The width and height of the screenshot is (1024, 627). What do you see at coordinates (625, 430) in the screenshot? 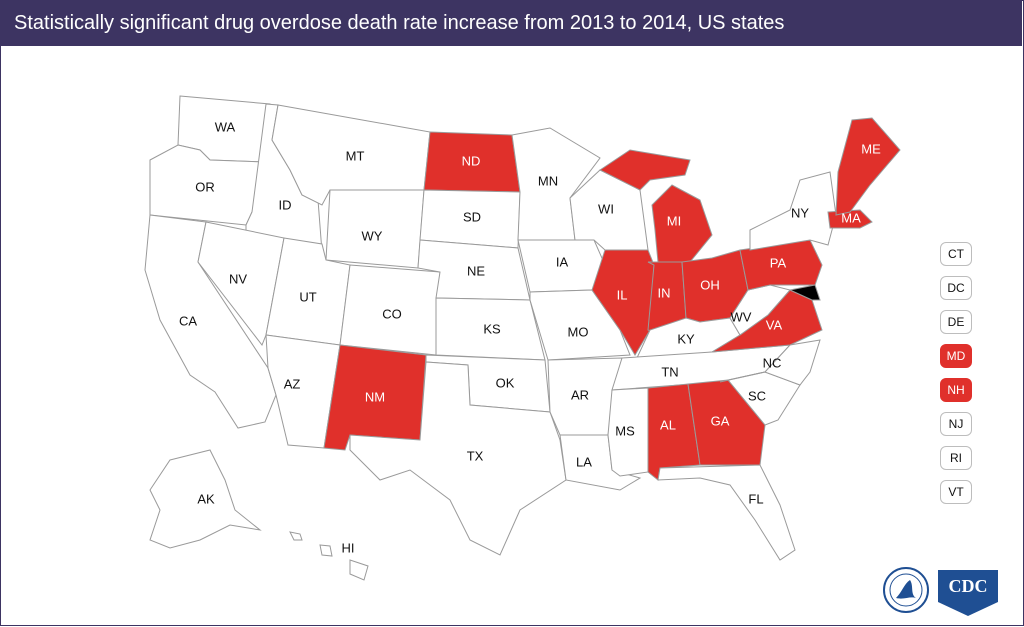
I see `label-MS: MS` at bounding box center [625, 430].